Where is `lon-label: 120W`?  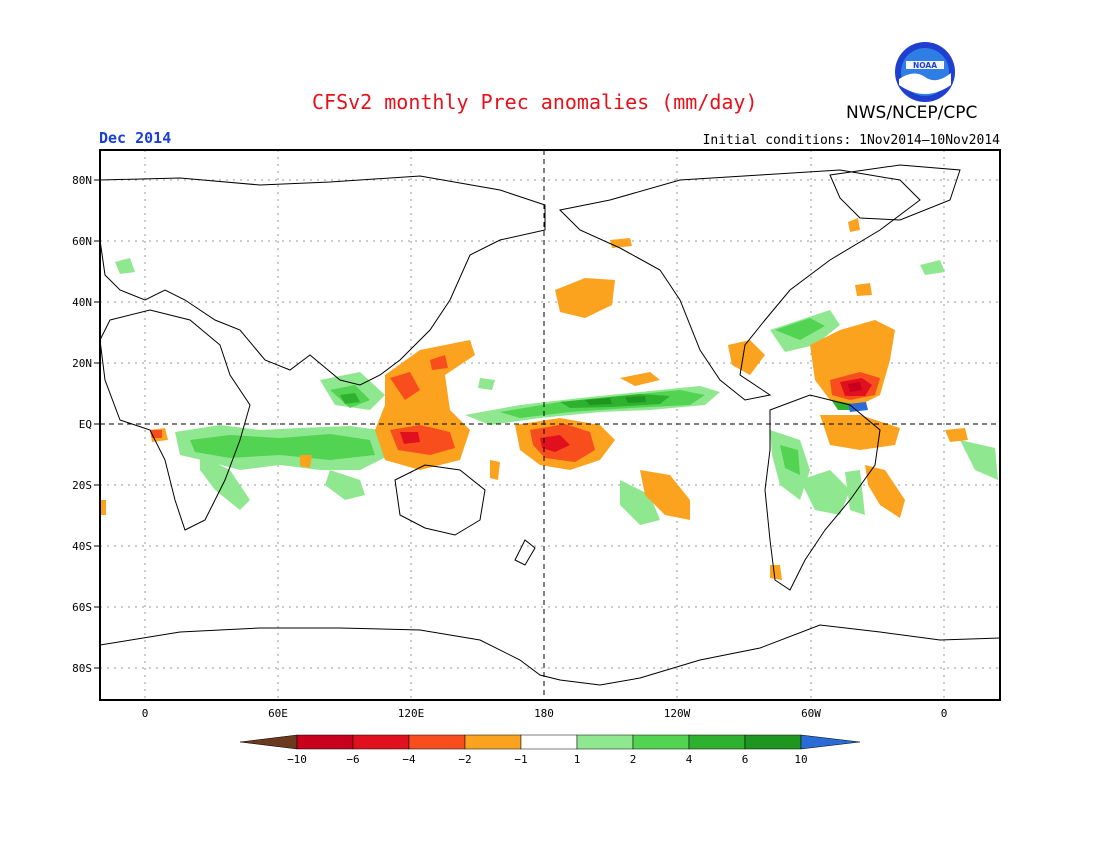 lon-label: 120W is located at coordinates (677, 713).